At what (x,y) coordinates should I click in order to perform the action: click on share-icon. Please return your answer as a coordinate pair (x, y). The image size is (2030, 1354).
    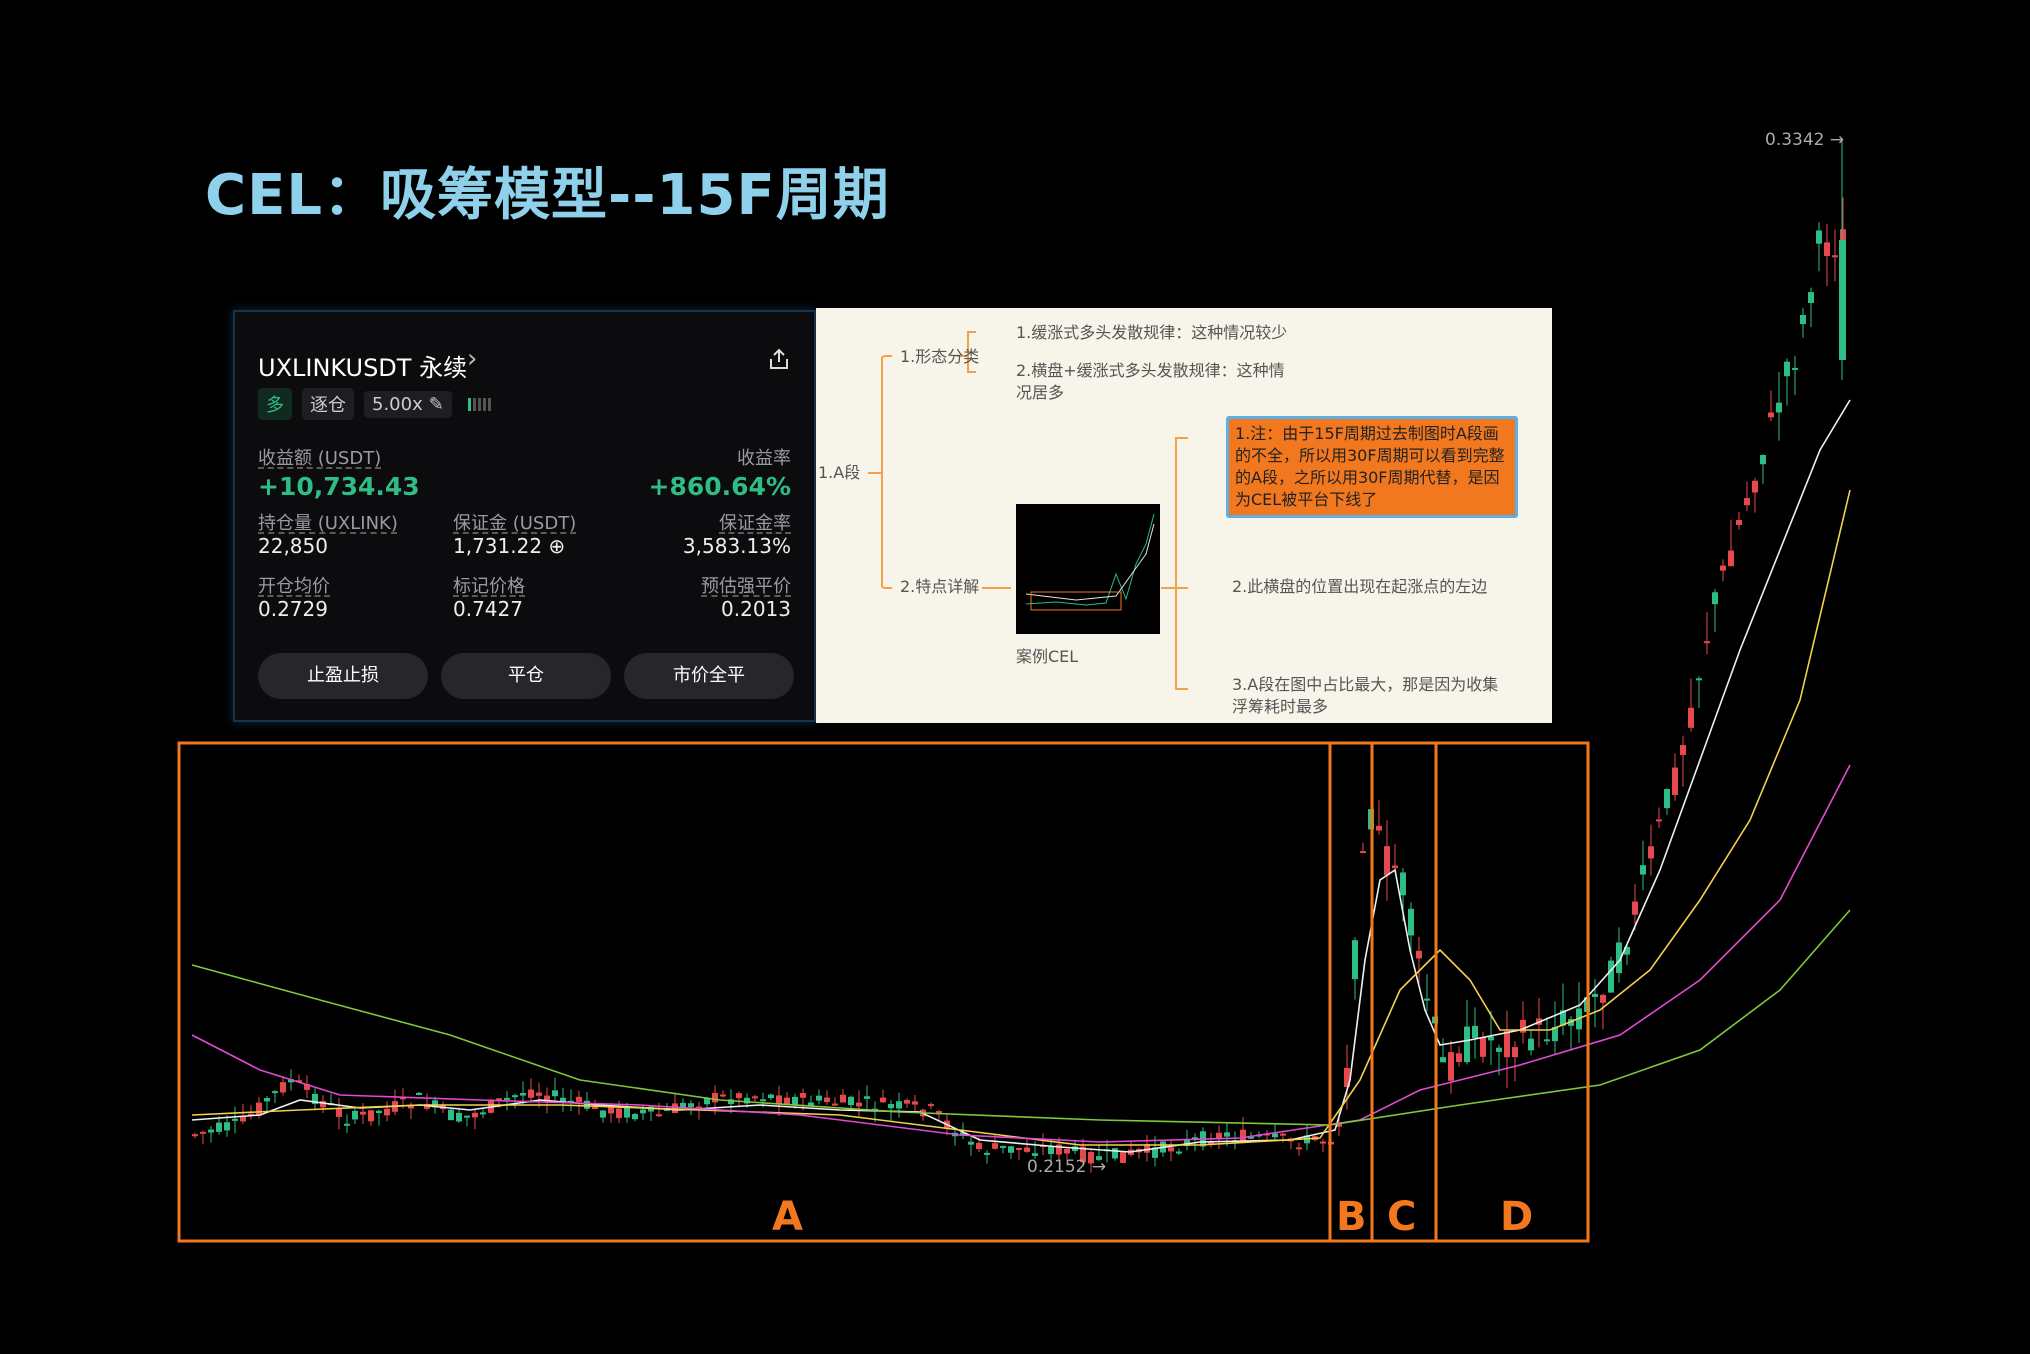
    Looking at the image, I should click on (779, 359).